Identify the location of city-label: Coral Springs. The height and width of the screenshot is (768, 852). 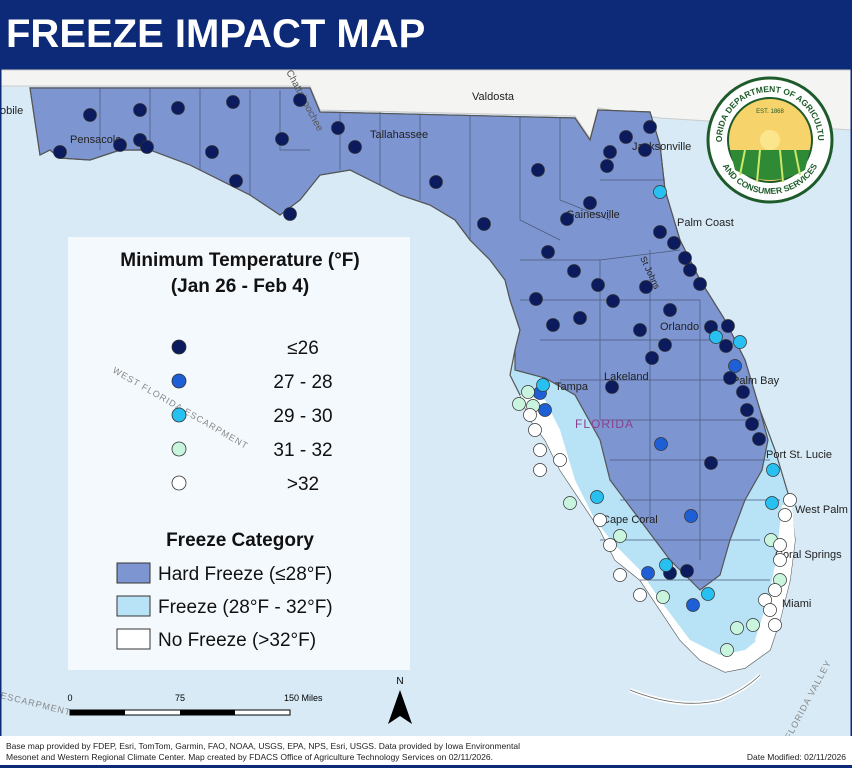
(808, 555).